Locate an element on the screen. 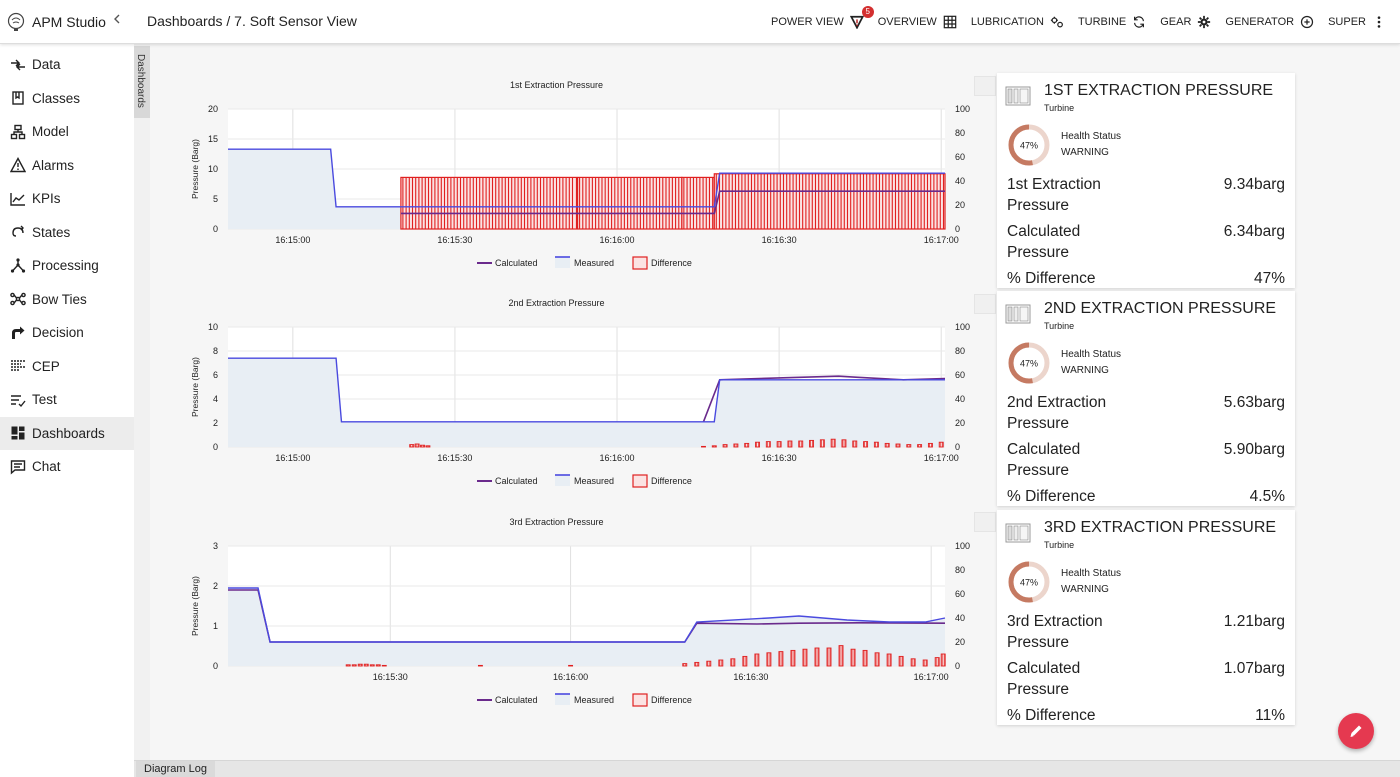 Image resolution: width=1400 pixels, height=777 pixels. y2-tick-label: 80 is located at coordinates (960, 133).